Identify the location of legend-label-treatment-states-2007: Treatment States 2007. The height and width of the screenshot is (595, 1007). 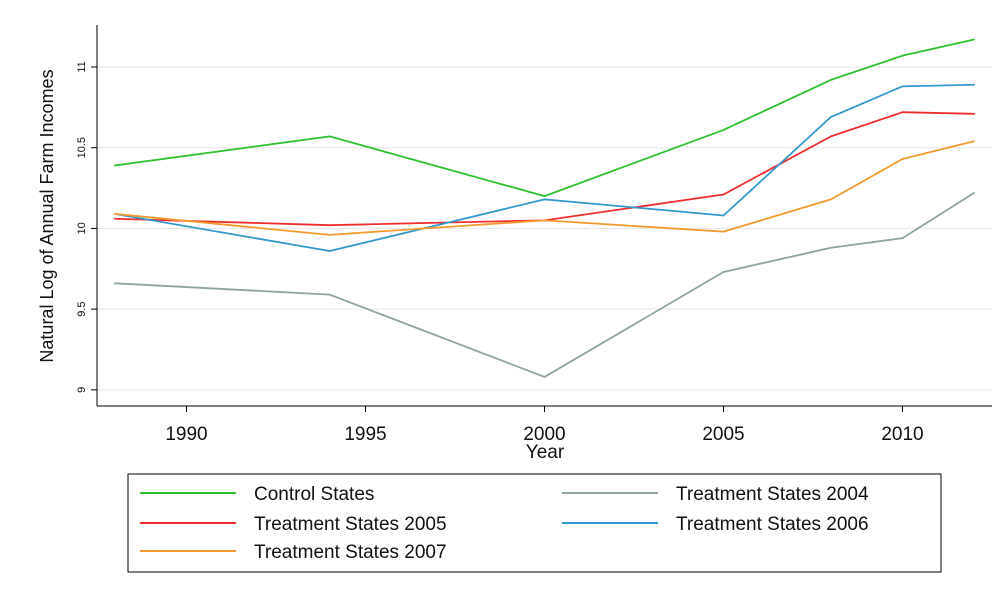
(350, 552).